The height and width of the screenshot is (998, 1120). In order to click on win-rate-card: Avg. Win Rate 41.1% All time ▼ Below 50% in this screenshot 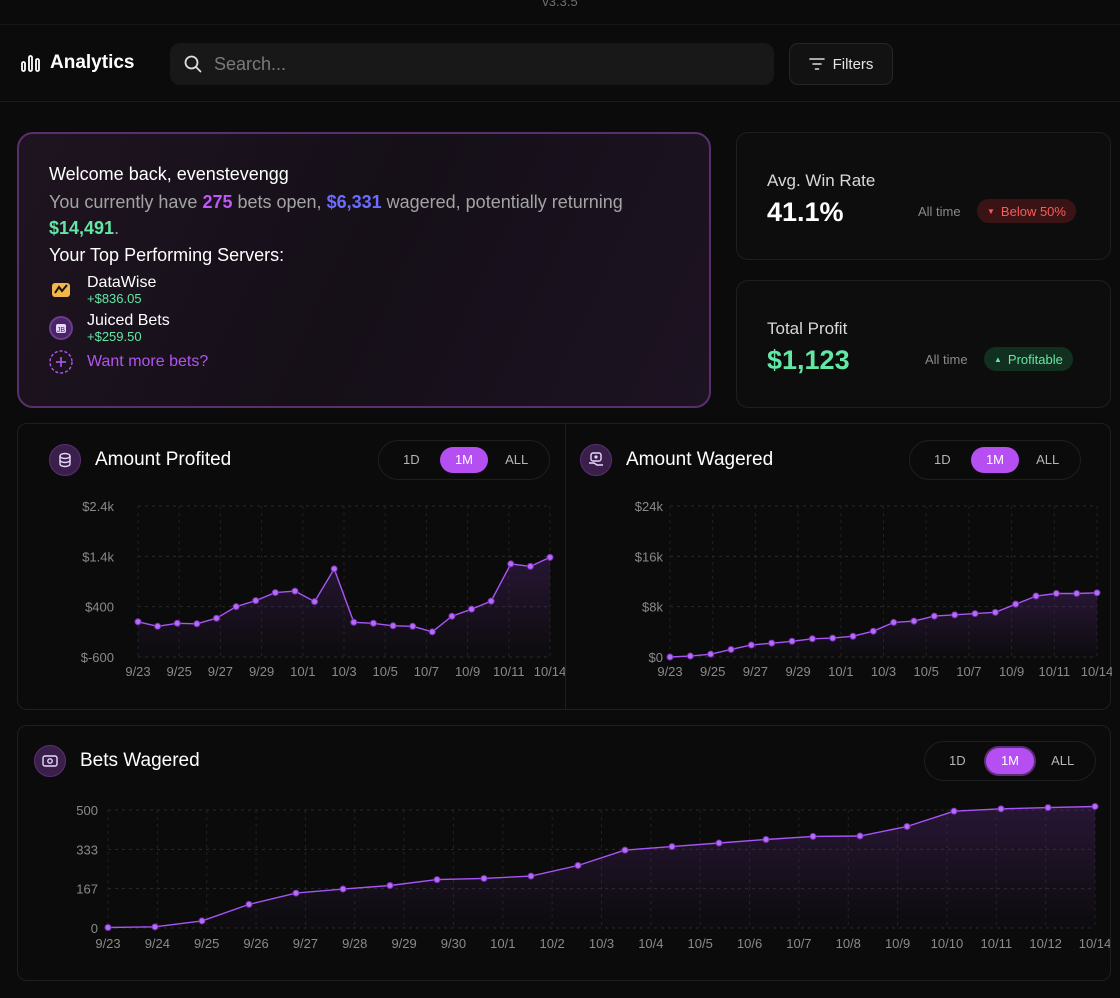, I will do `click(923, 196)`.